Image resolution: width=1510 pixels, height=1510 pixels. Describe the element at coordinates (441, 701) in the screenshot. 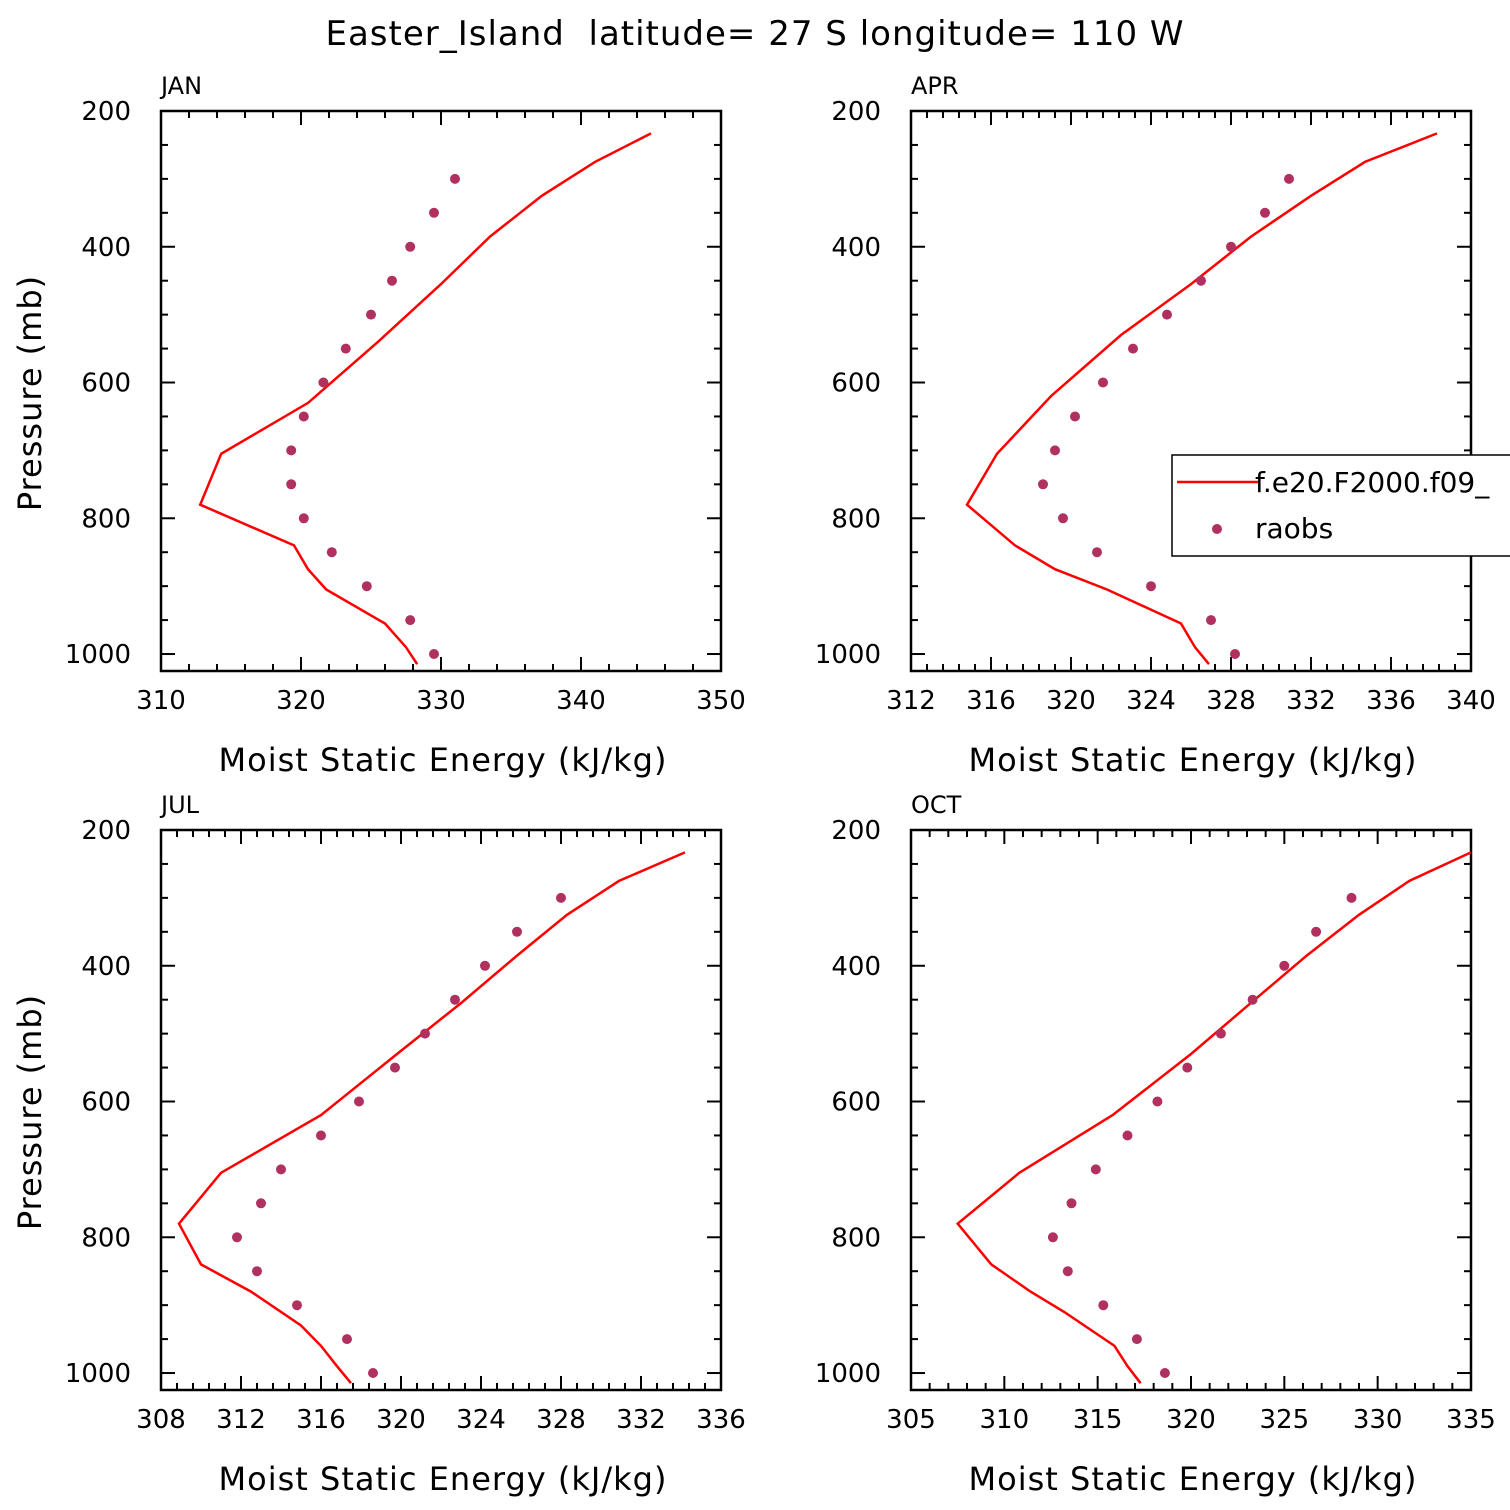

I see `x-tick-label: 330` at that location.